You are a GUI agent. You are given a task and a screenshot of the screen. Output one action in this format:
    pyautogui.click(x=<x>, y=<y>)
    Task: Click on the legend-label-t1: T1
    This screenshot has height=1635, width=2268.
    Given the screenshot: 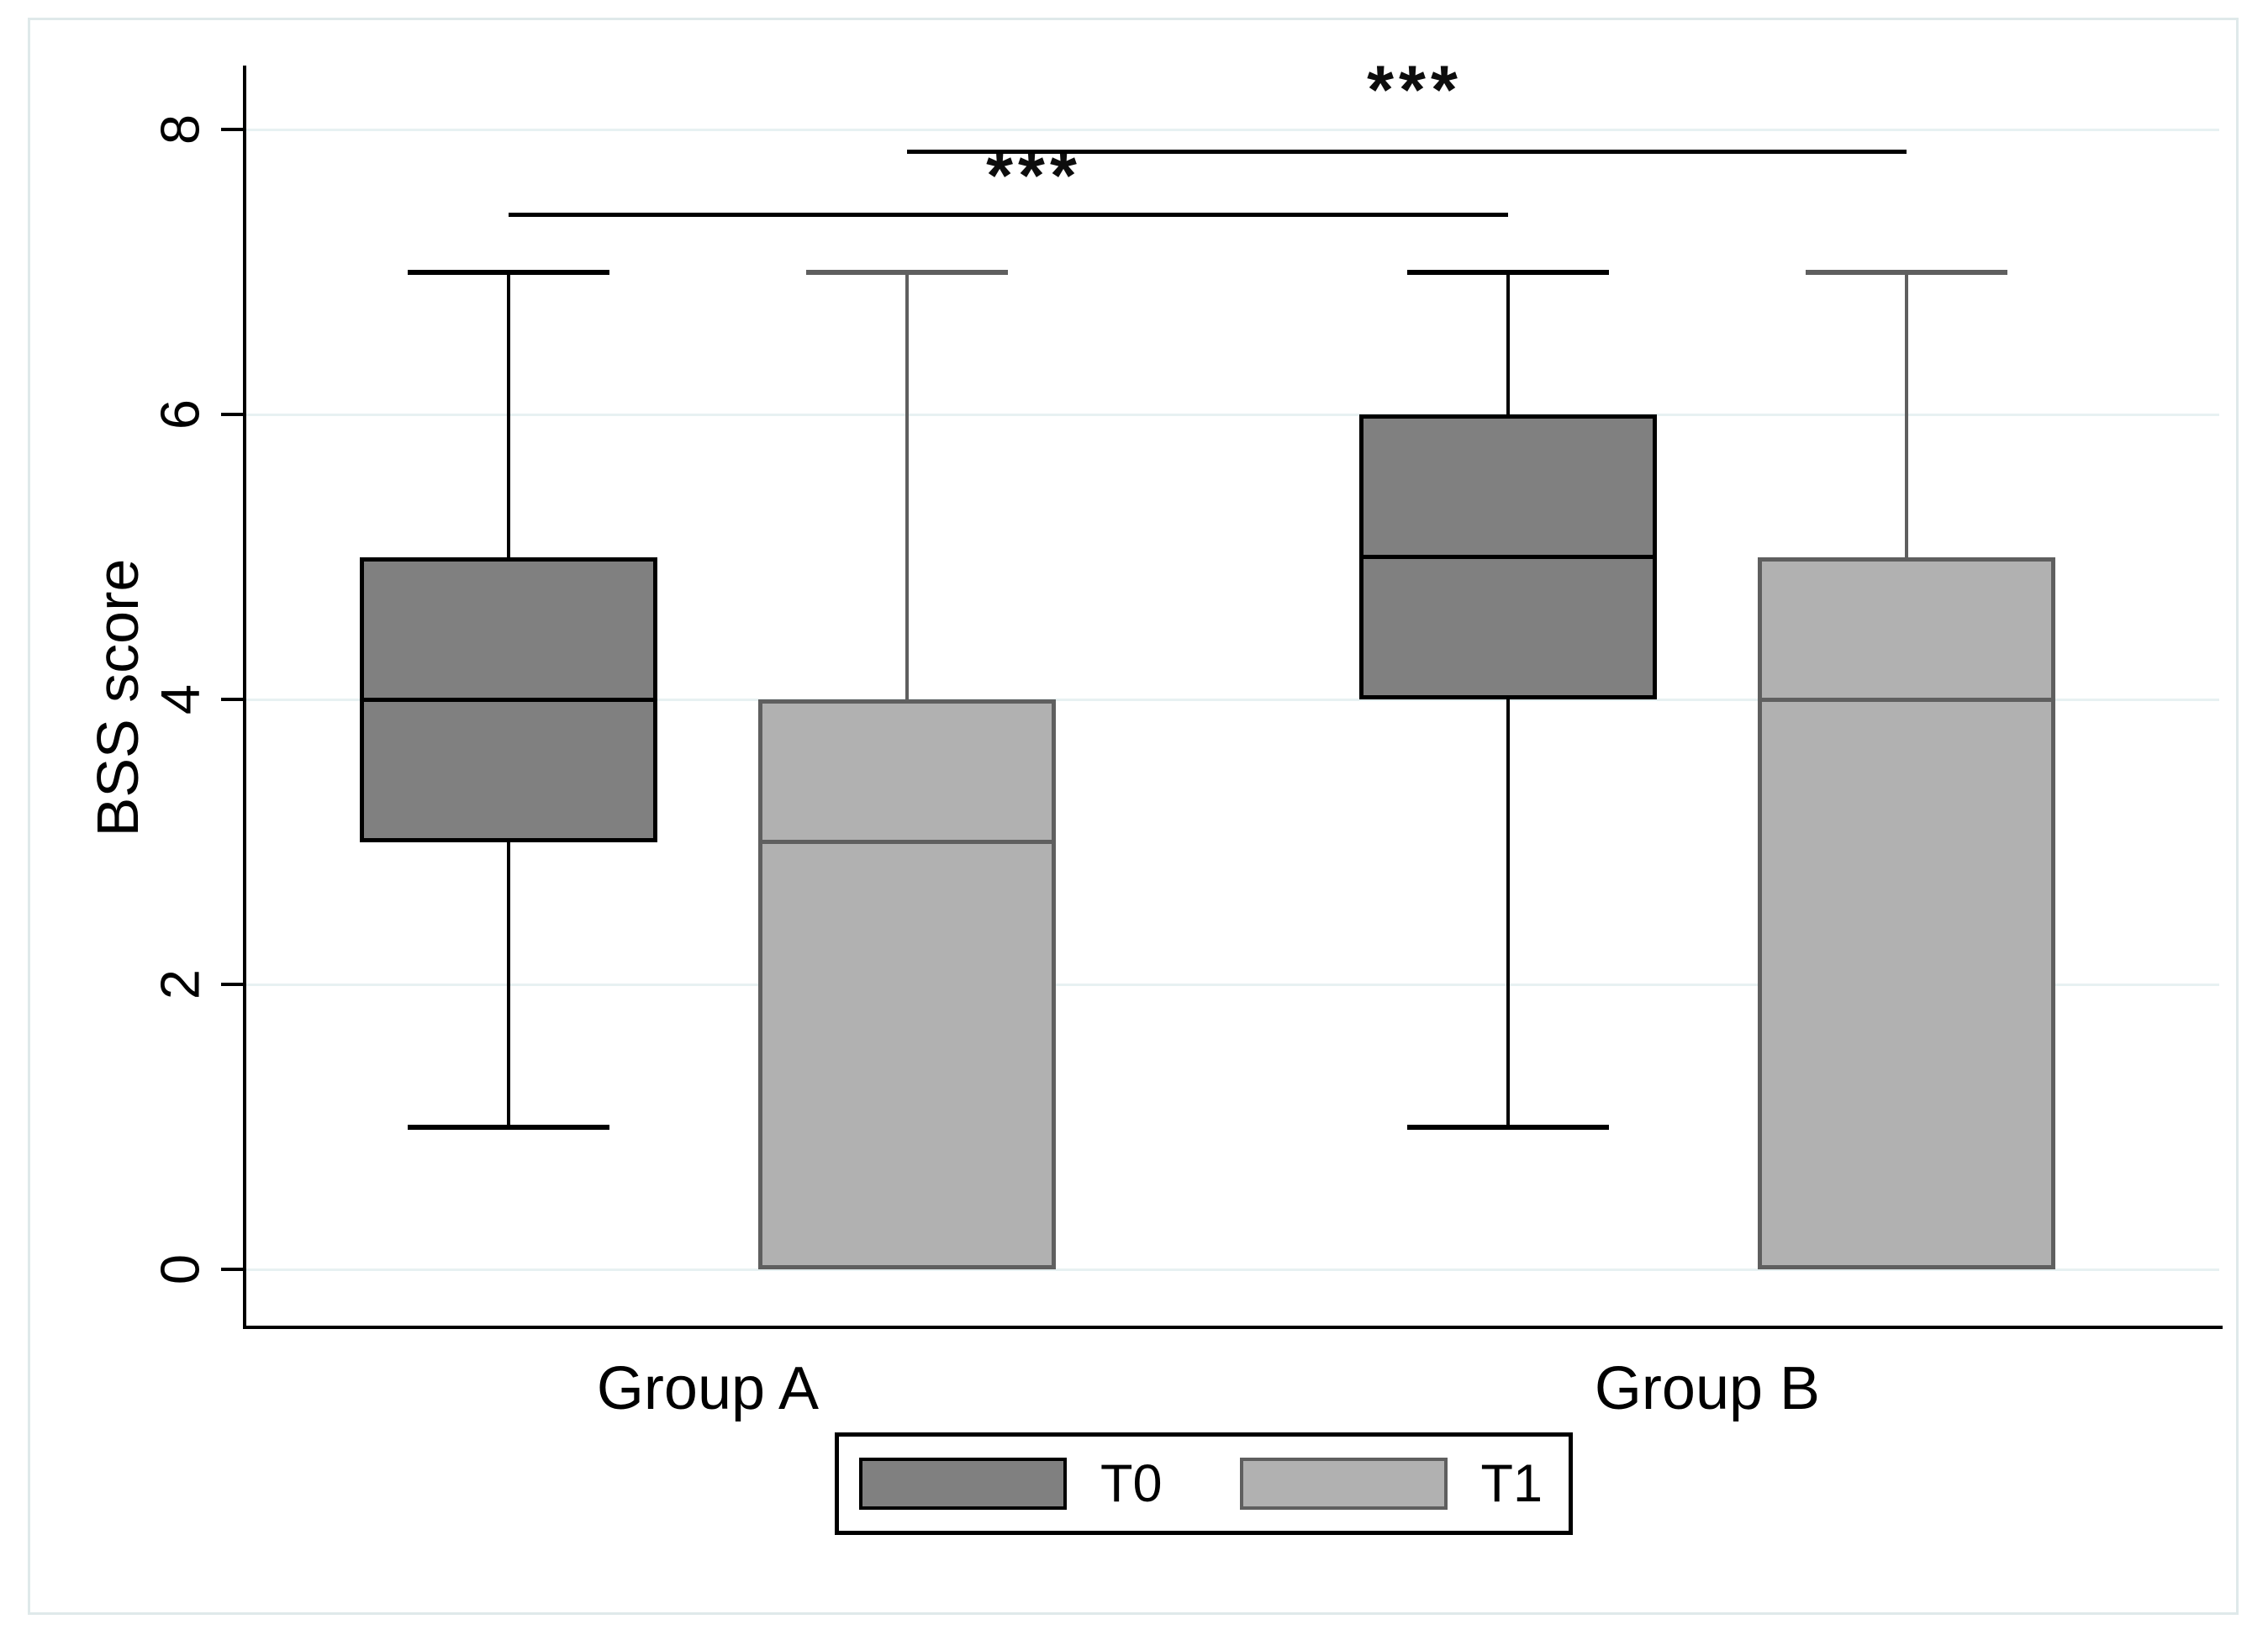 What is the action you would take?
    pyautogui.click(x=1511, y=1483)
    